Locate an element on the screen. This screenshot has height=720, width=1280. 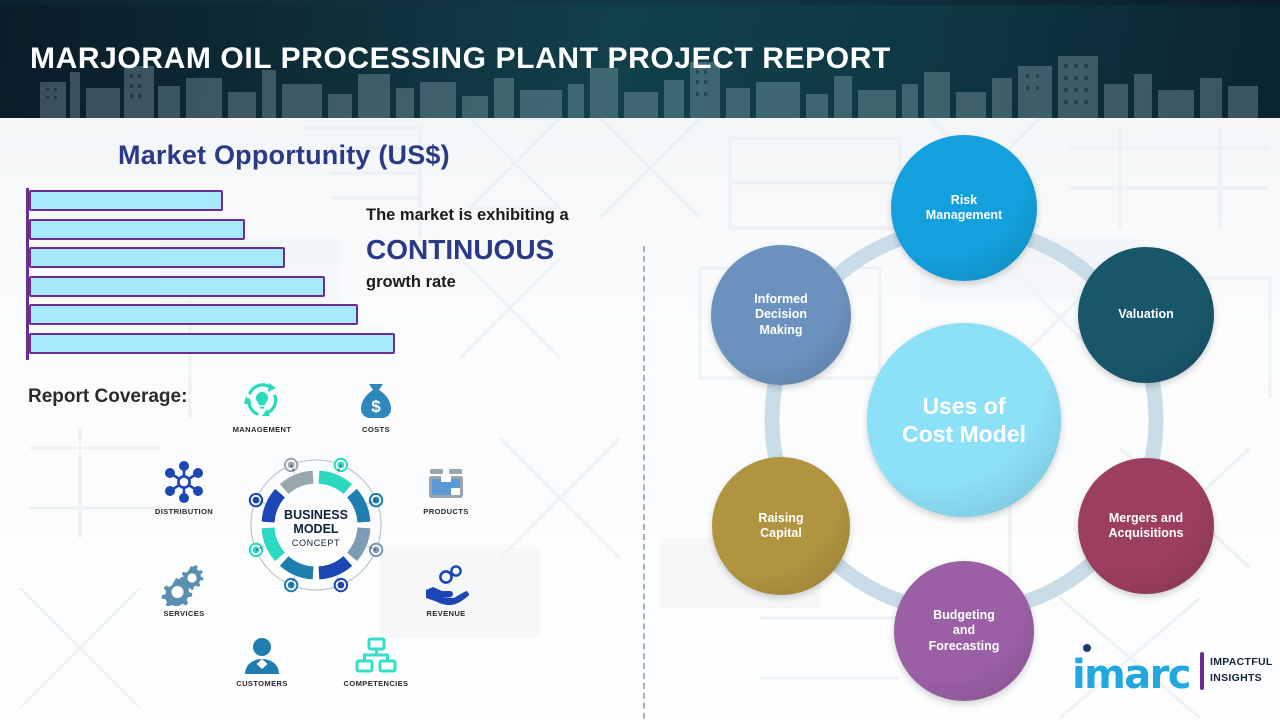
bubble-label: Risk Management is located at coordinates (964, 207).